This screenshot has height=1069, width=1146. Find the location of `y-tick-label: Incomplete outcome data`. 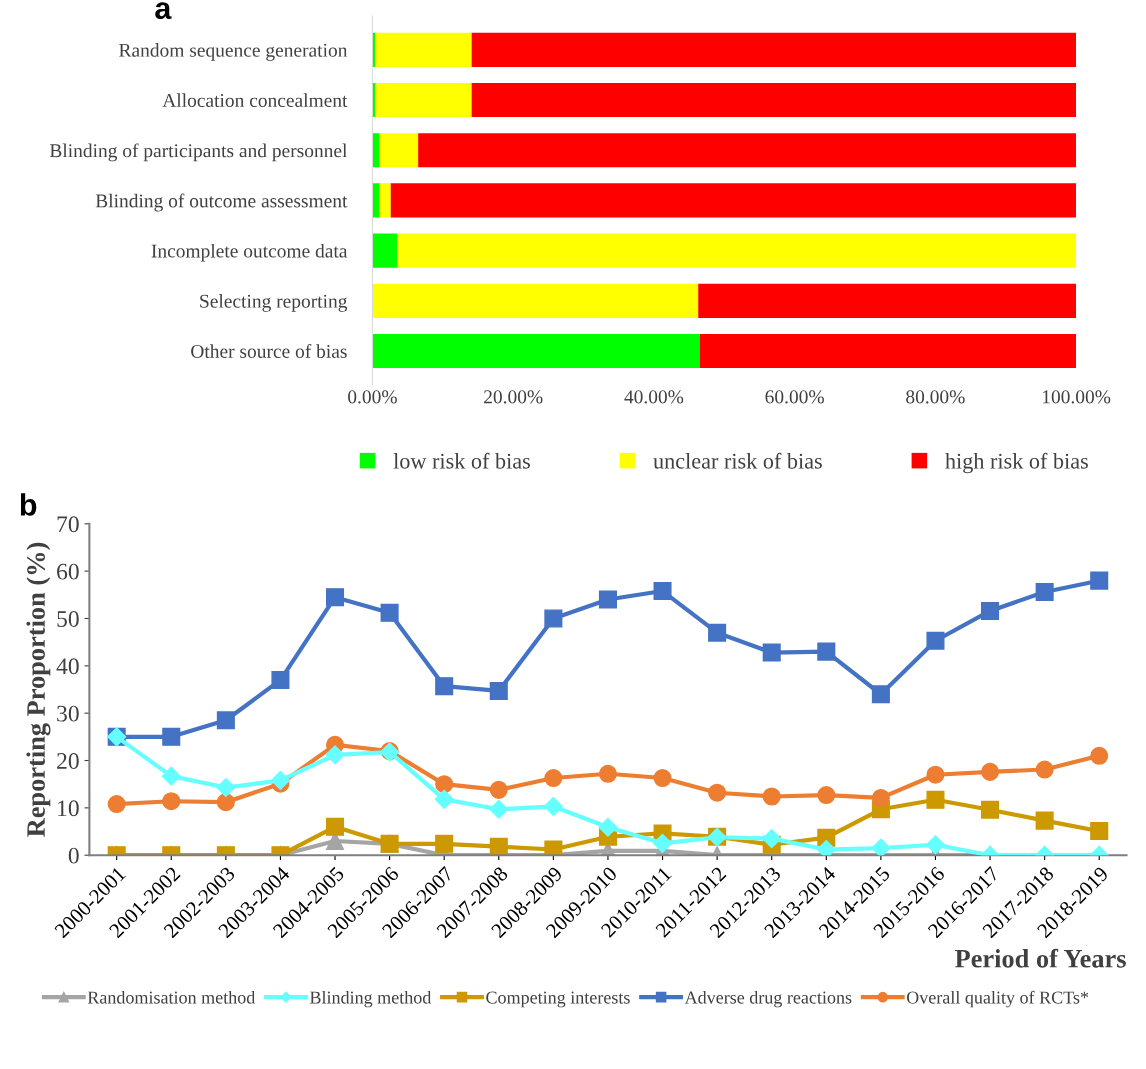

y-tick-label: Incomplete outcome data is located at coordinates (249, 252).